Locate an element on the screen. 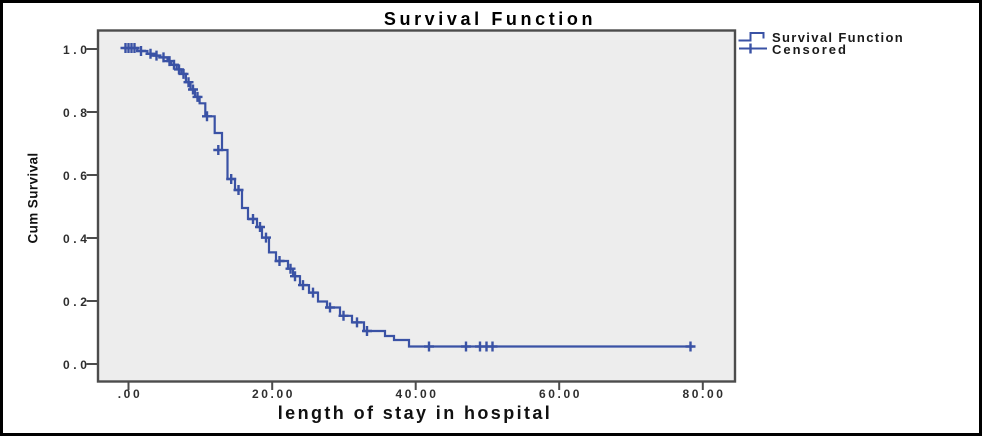 This screenshot has width=982, height=441. svg-text: 0.8 is located at coordinates (76, 113).